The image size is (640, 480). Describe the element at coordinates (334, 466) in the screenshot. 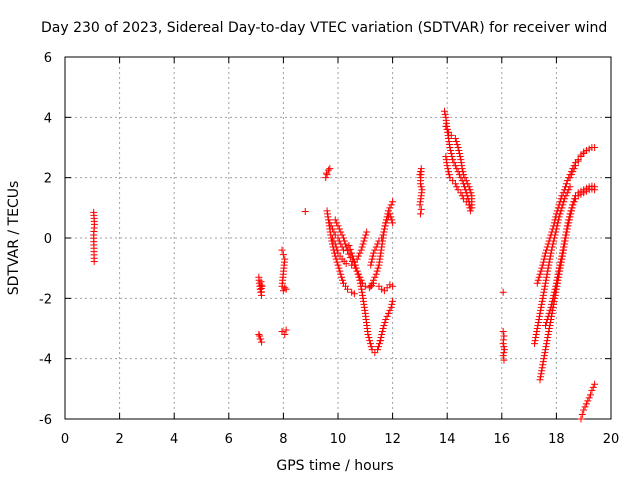

I see `x-axis-label: GPS time / hours` at that location.